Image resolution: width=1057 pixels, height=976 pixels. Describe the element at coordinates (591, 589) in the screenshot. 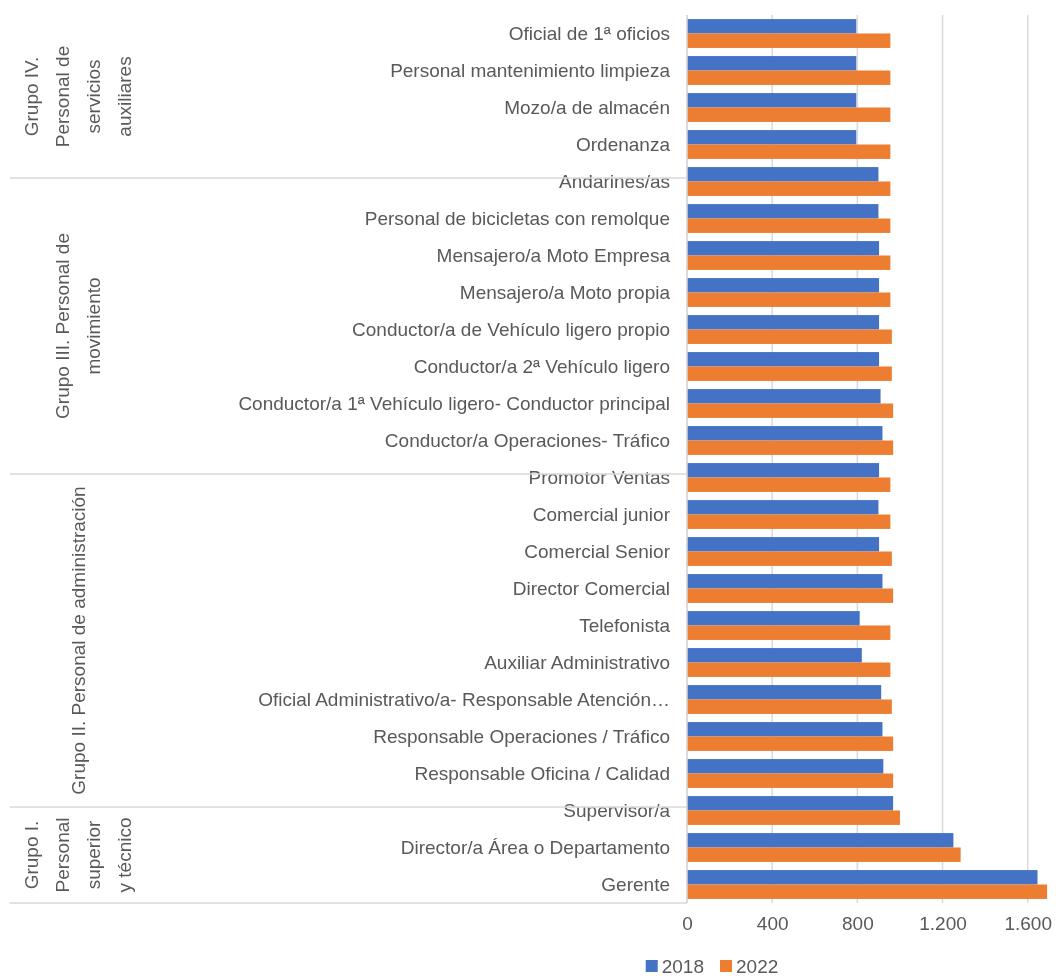

I see `y-tick-label: Director Comercial` at that location.